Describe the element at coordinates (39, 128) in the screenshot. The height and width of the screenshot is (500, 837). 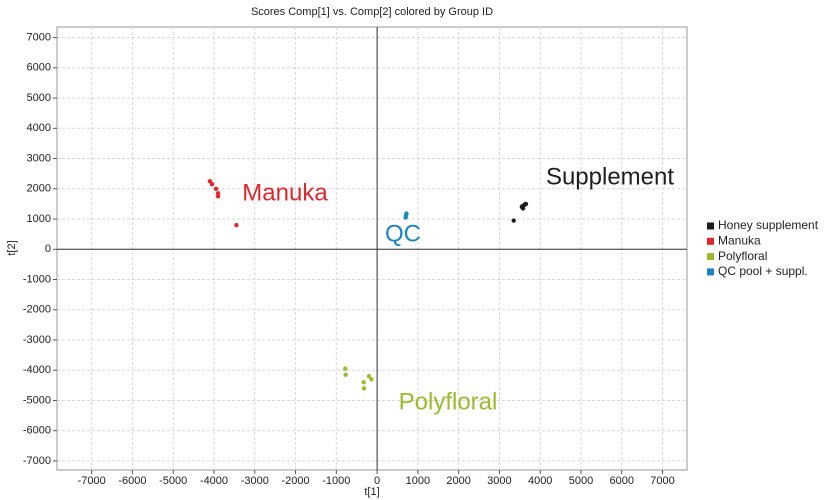
I see `y-tick-label: 4000` at that location.